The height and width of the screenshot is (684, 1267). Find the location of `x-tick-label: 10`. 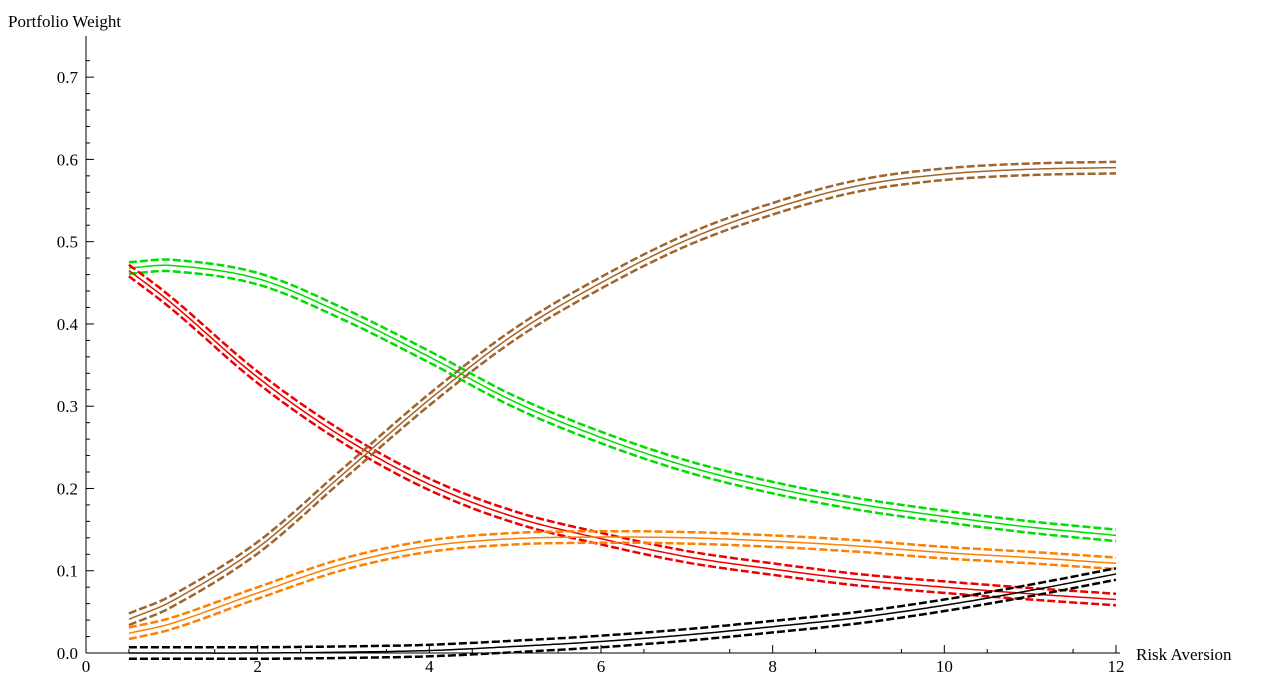

x-tick-label: 10 is located at coordinates (944, 666).